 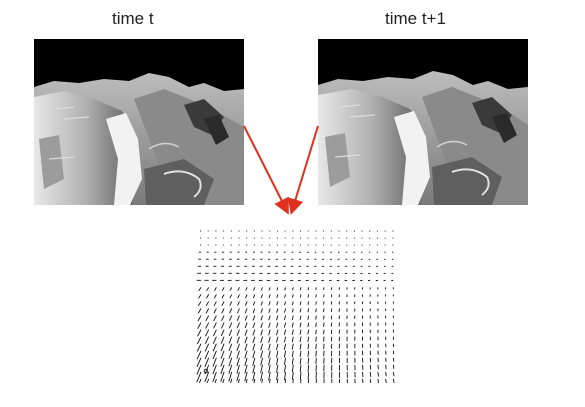 I want to click on arrow-from-time-t, so click(x=265, y=168).